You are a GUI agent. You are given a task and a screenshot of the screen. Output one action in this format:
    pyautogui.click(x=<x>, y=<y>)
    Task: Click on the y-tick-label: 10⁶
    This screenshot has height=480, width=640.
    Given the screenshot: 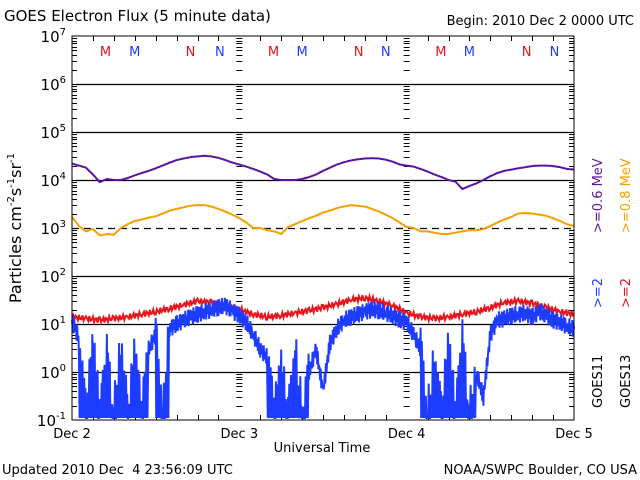 What is the action you would take?
    pyautogui.click(x=53, y=84)
    